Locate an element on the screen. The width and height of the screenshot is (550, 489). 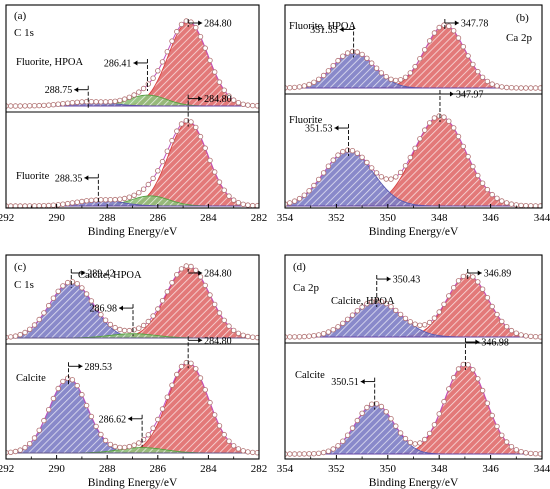
x-tick-label: 350 is located at coordinates (388, 218).